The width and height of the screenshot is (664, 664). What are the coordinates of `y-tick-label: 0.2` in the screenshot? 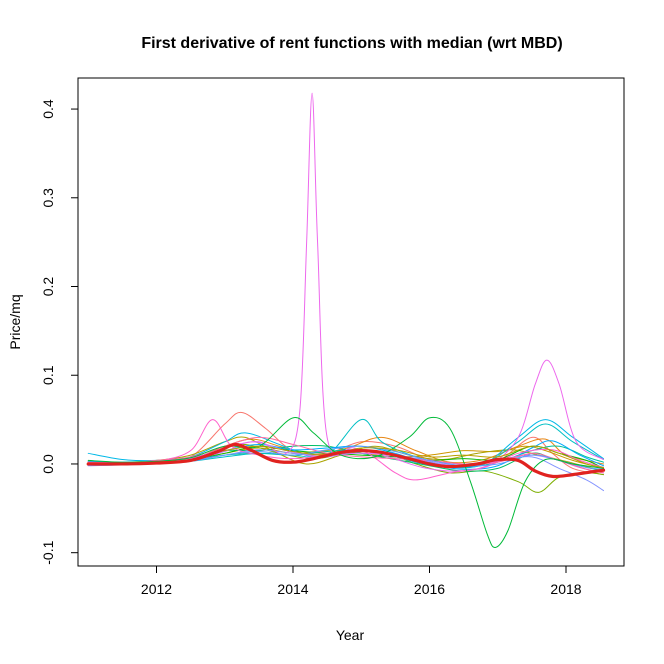 It's located at (48, 287).